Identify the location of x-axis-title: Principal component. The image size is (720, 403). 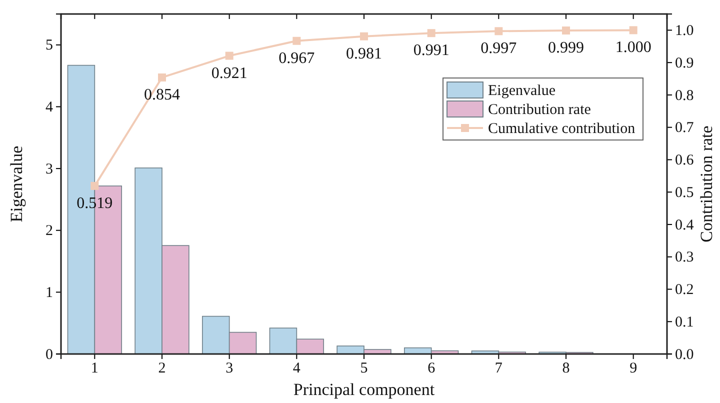
(364, 389).